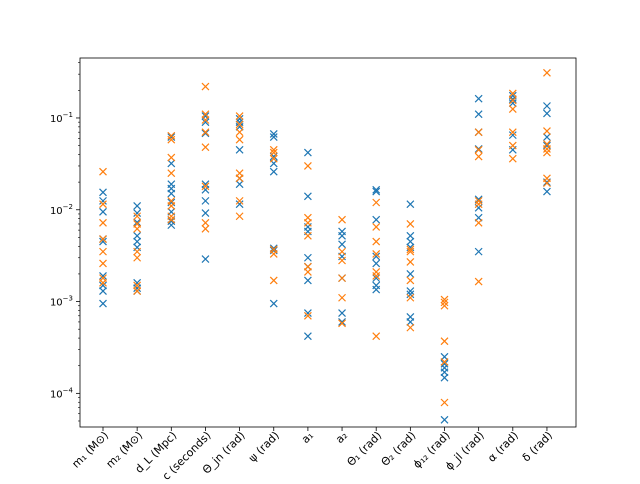 The image size is (640, 484). I want to click on y-tick-label: 10⁻¹, so click(61, 118).